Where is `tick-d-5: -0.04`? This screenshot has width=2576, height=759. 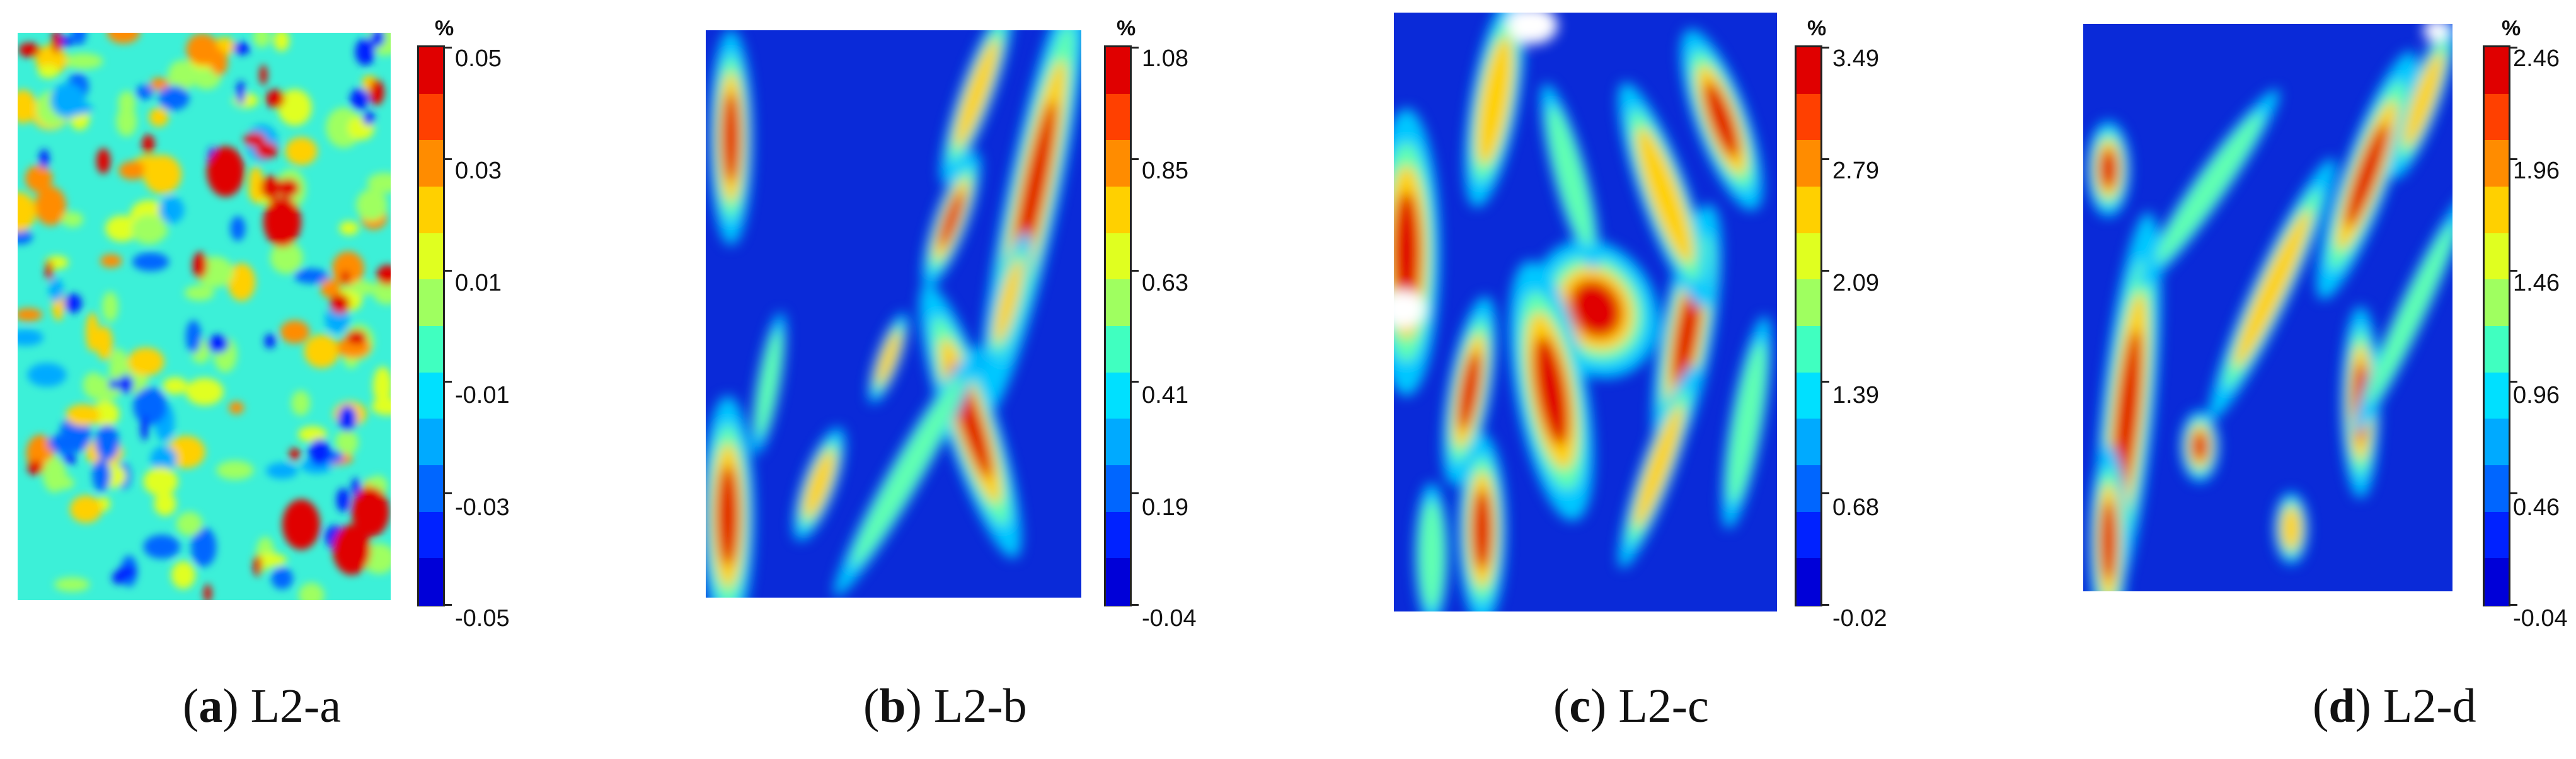
tick-d-5: -0.04 is located at coordinates (2540, 618).